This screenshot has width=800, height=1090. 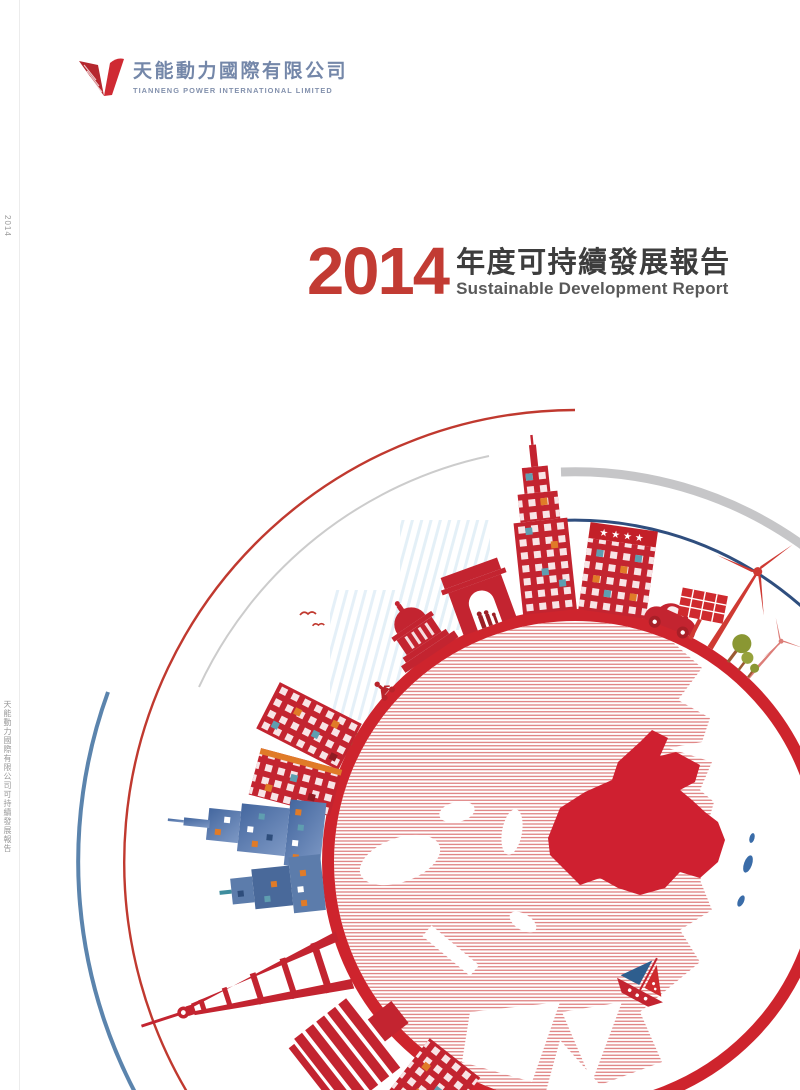 What do you see at coordinates (487, 619) in the screenshot?
I see `family-silhouette` at bounding box center [487, 619].